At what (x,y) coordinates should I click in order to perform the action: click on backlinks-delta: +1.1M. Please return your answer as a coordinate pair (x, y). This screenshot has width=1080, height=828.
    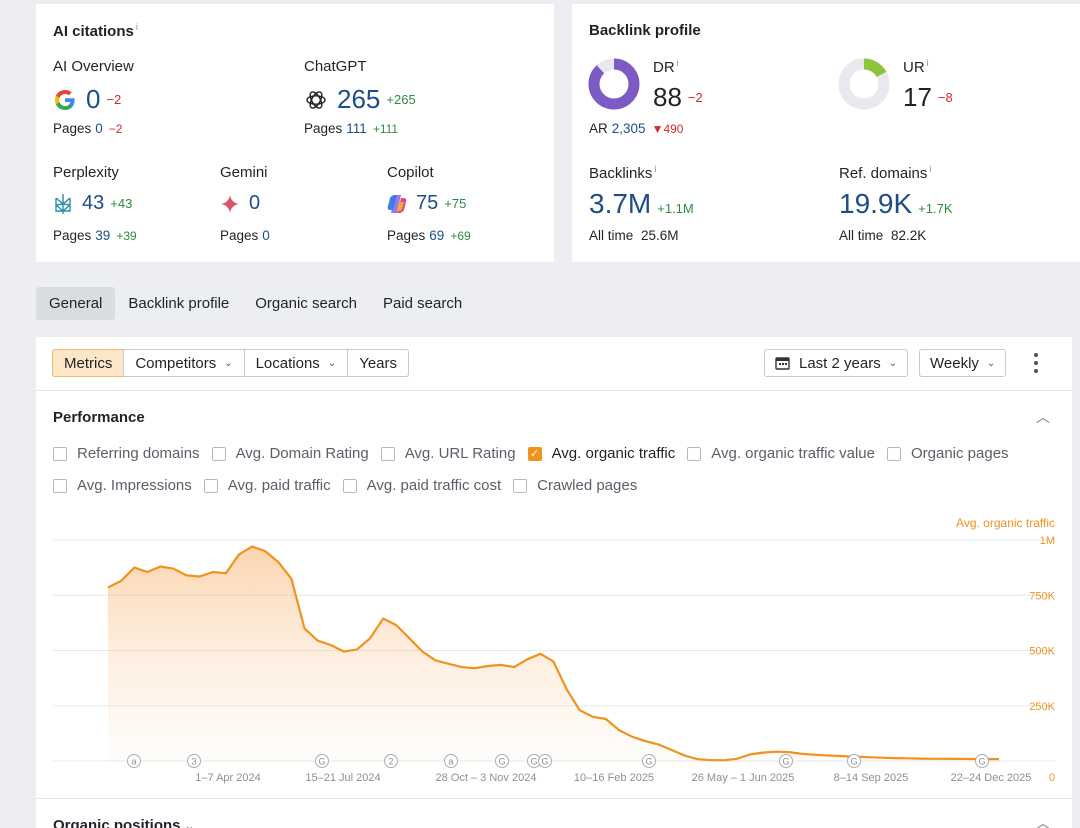
    Looking at the image, I should click on (675, 208).